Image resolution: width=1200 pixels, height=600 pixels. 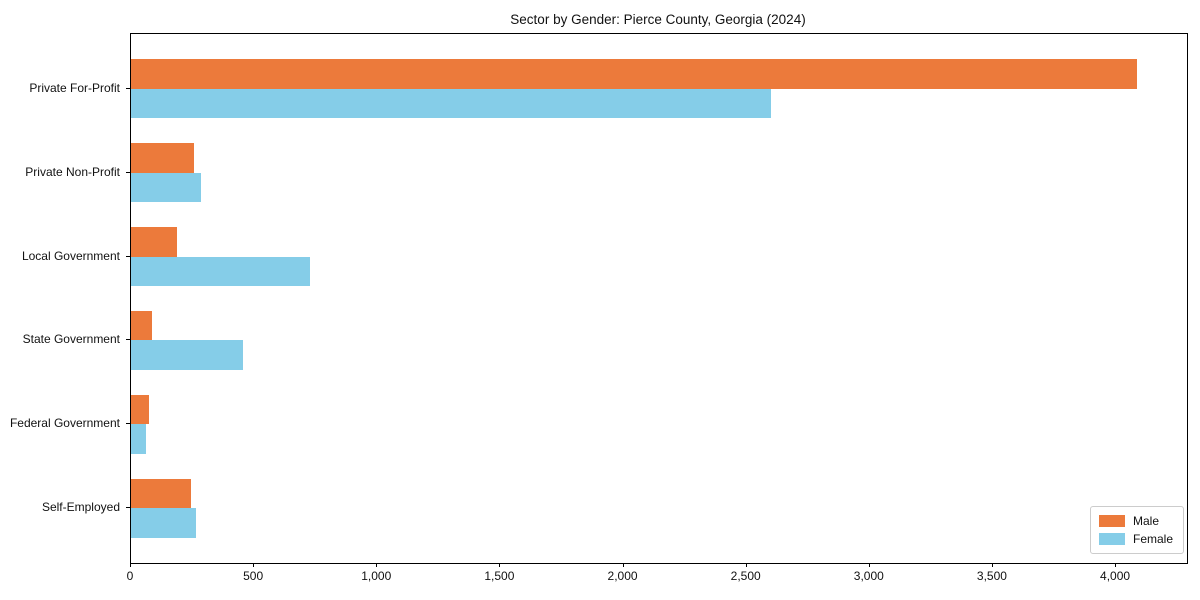 What do you see at coordinates (253, 576) in the screenshot?
I see `x-tick-label-500: 500` at bounding box center [253, 576].